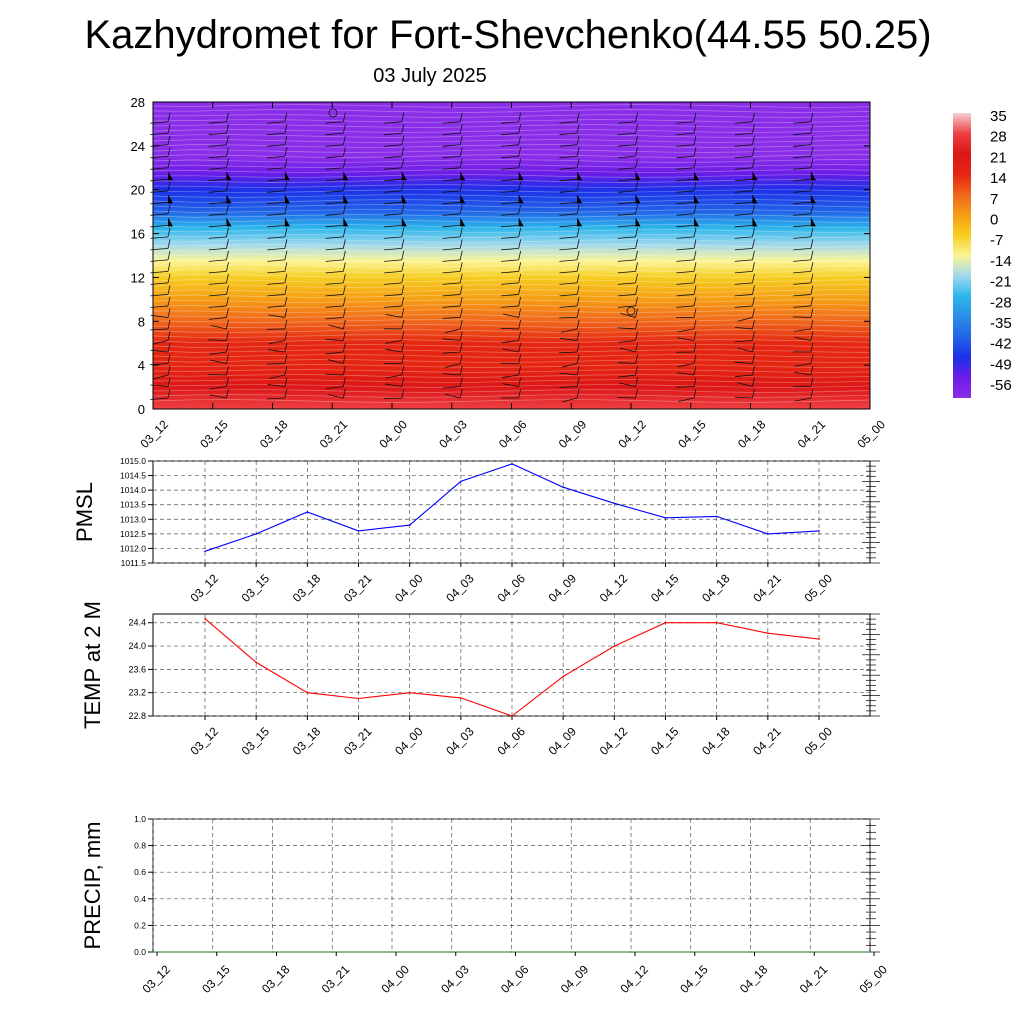 The image size is (1024, 1024). What do you see at coordinates (994, 199) in the screenshot?
I see `colorbar-label: 7` at bounding box center [994, 199].